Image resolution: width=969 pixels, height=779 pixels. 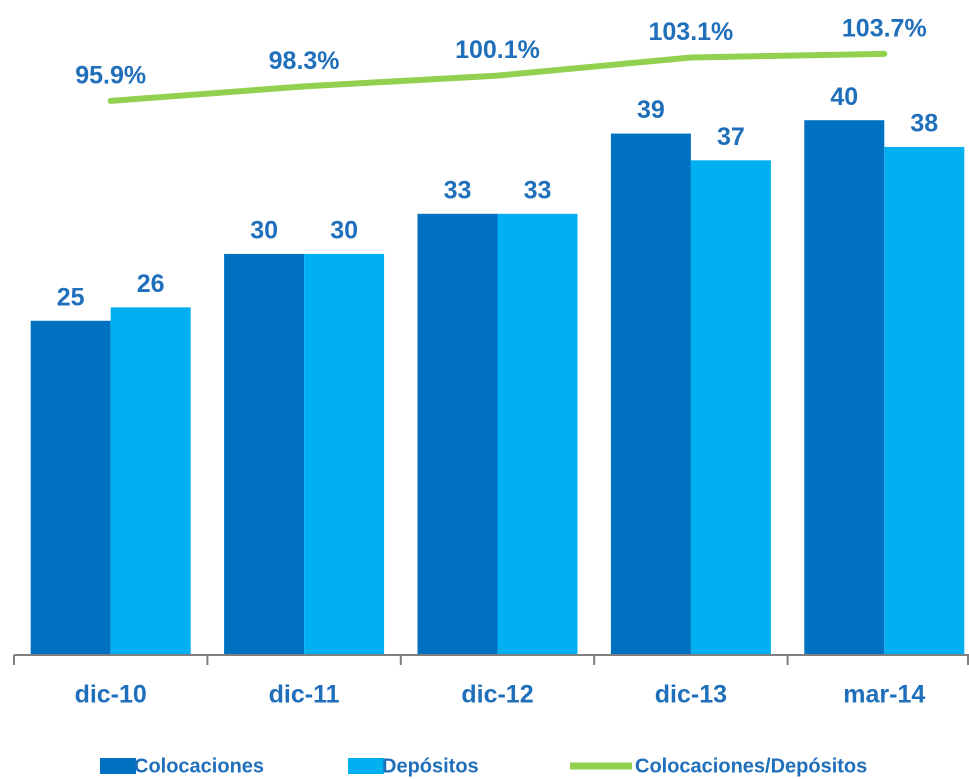 What do you see at coordinates (111, 695) in the screenshot?
I see `x-tick-label: dic-10` at bounding box center [111, 695].